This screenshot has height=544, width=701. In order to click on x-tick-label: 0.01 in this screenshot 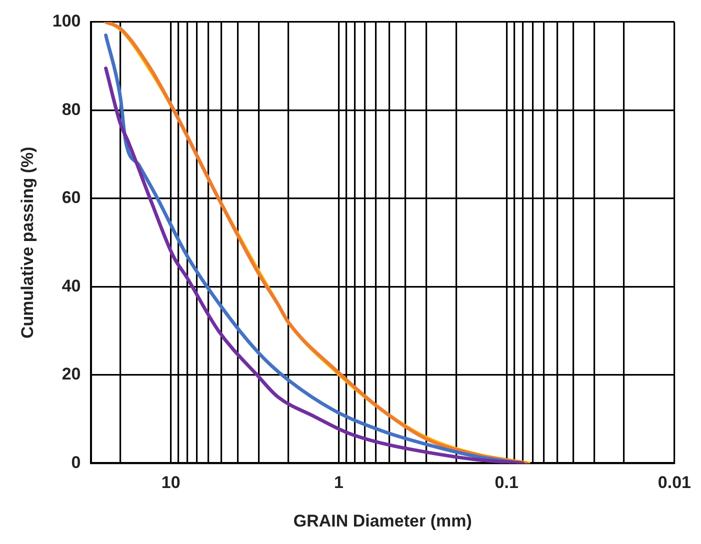, I will do `click(675, 482)`.